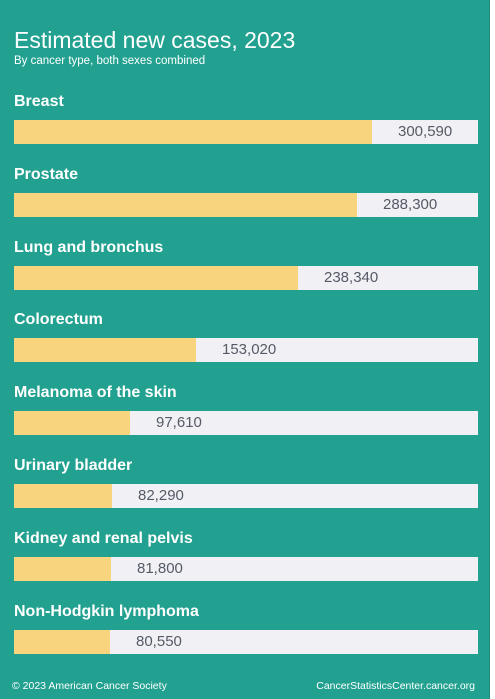  What do you see at coordinates (110, 61) in the screenshot?
I see `chart-subtitle: By cancer type, both sexes combined` at bounding box center [110, 61].